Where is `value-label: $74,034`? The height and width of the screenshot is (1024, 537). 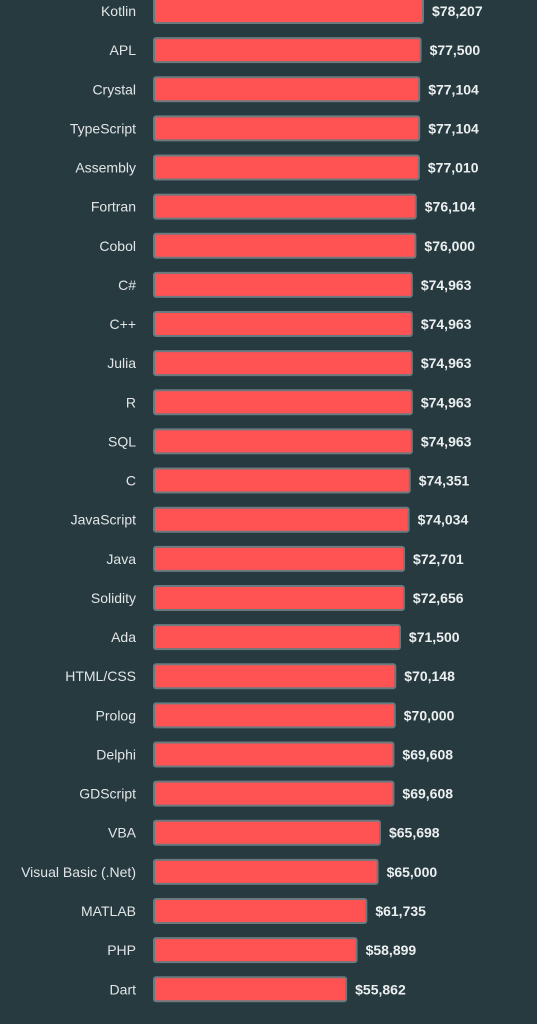 value-label: $74,034 is located at coordinates (443, 520).